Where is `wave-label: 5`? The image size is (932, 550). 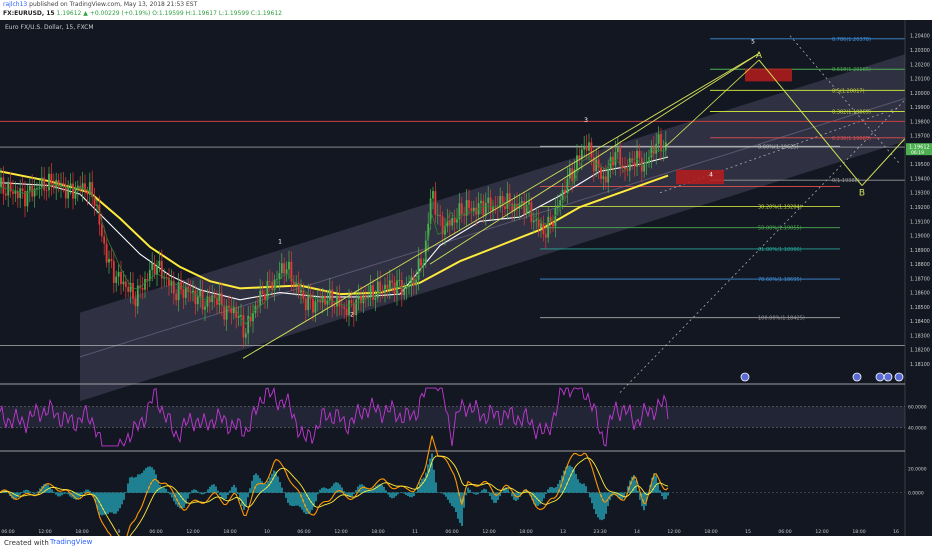
wave-label: 5 is located at coordinates (753, 42).